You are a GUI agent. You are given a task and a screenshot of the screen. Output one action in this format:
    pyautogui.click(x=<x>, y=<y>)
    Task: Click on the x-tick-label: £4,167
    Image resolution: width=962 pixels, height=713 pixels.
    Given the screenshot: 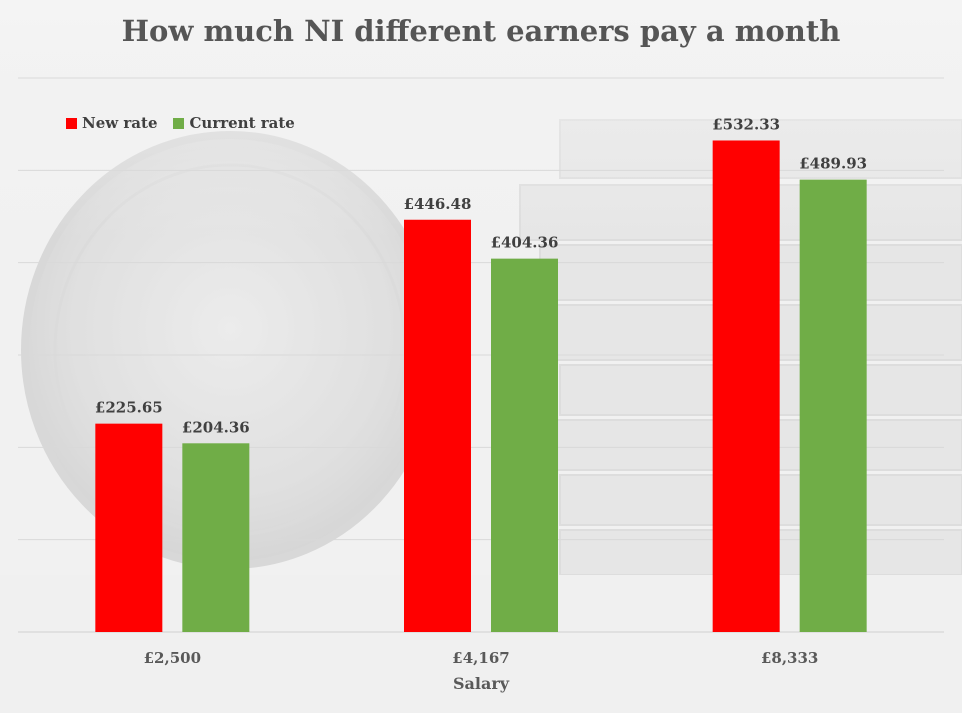 What is the action you would take?
    pyautogui.click(x=480, y=658)
    